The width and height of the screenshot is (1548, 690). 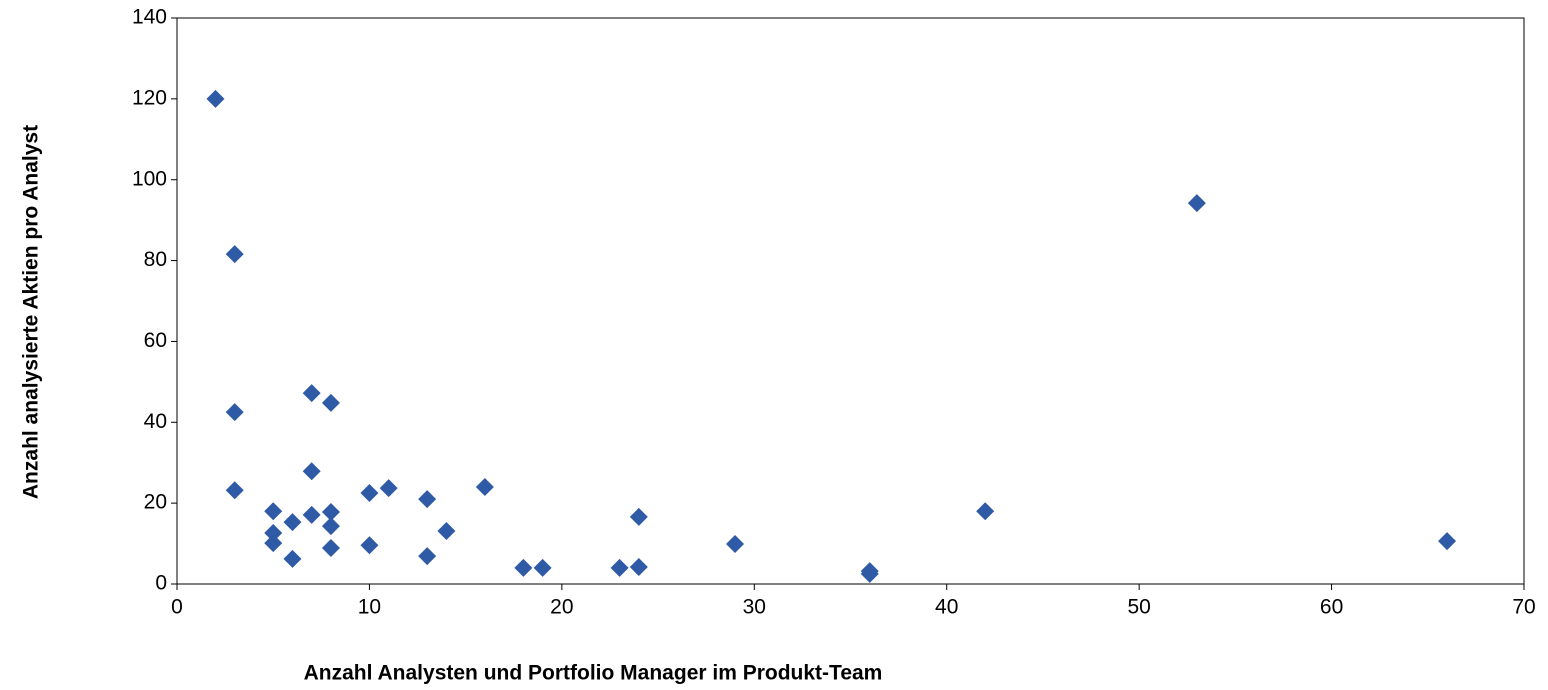 I want to click on y-tick-label: 120, so click(x=149, y=97).